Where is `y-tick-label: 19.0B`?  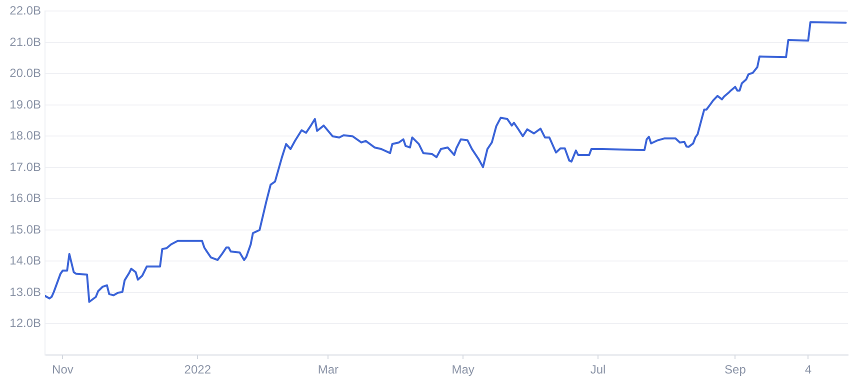 y-tick-label: 19.0B is located at coordinates (25, 104).